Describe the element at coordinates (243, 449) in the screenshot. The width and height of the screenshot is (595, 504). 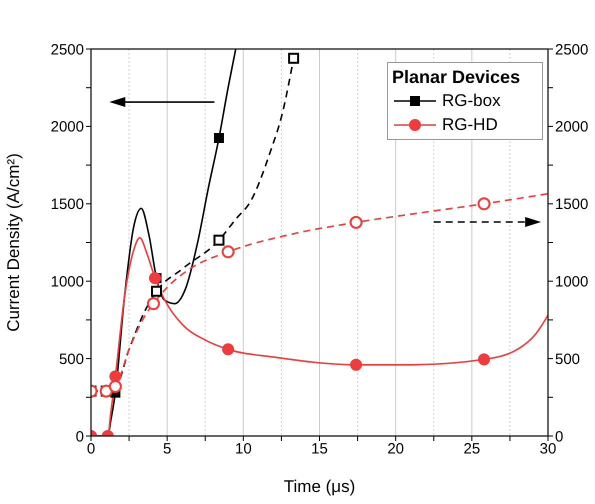
I see `x-tick-label: 10` at that location.